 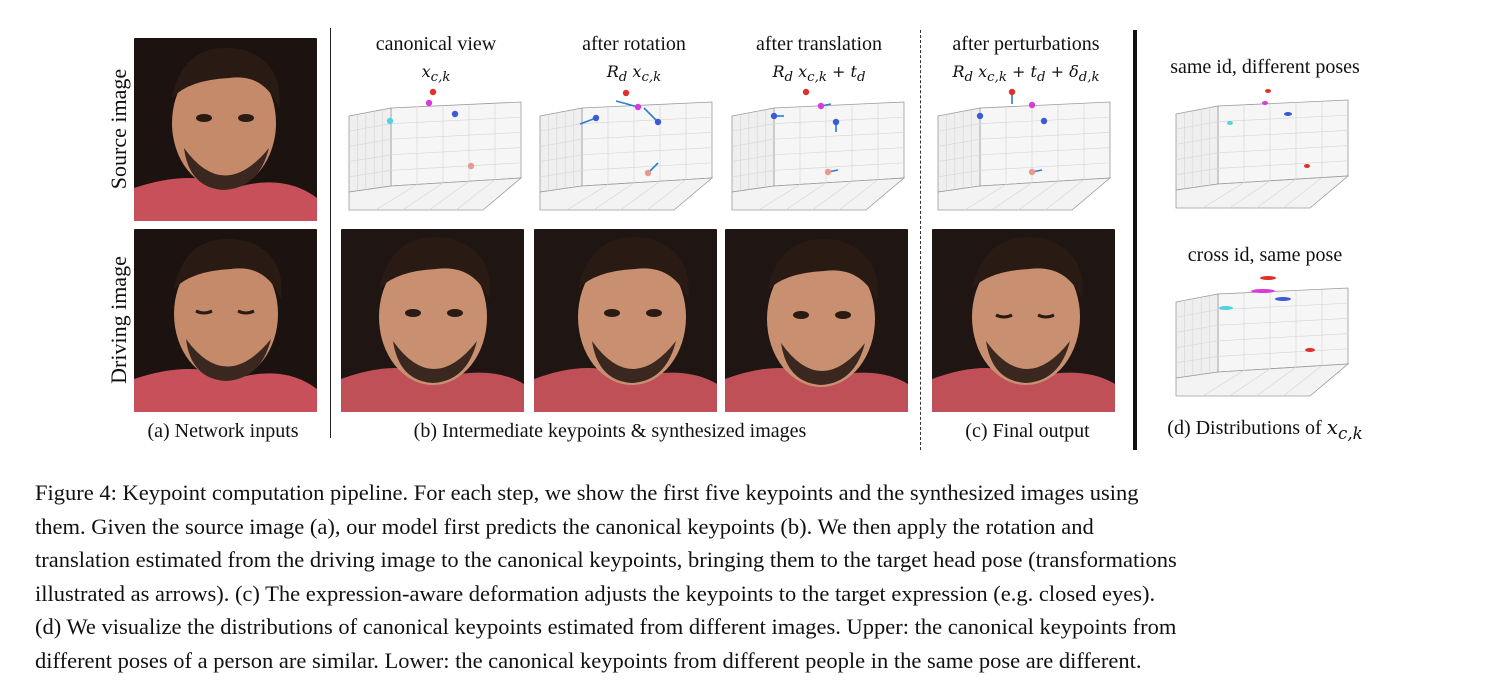 What do you see at coordinates (1344, 429) in the screenshot?
I see `panel-d-formula: xc,k` at bounding box center [1344, 429].